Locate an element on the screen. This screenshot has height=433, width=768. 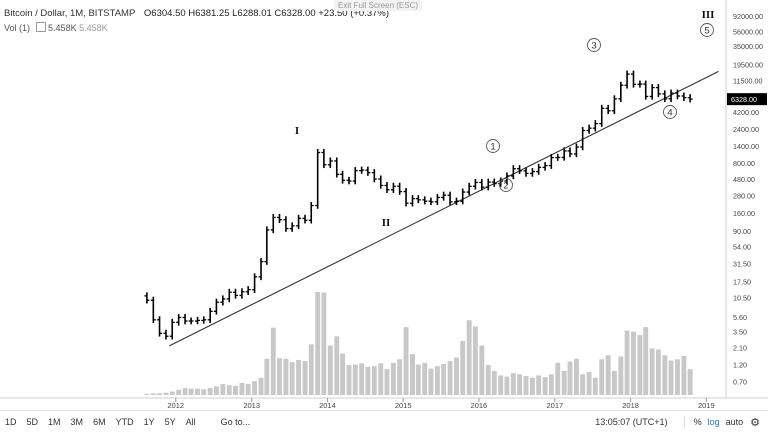
svg-text: 4 is located at coordinates (669, 113).